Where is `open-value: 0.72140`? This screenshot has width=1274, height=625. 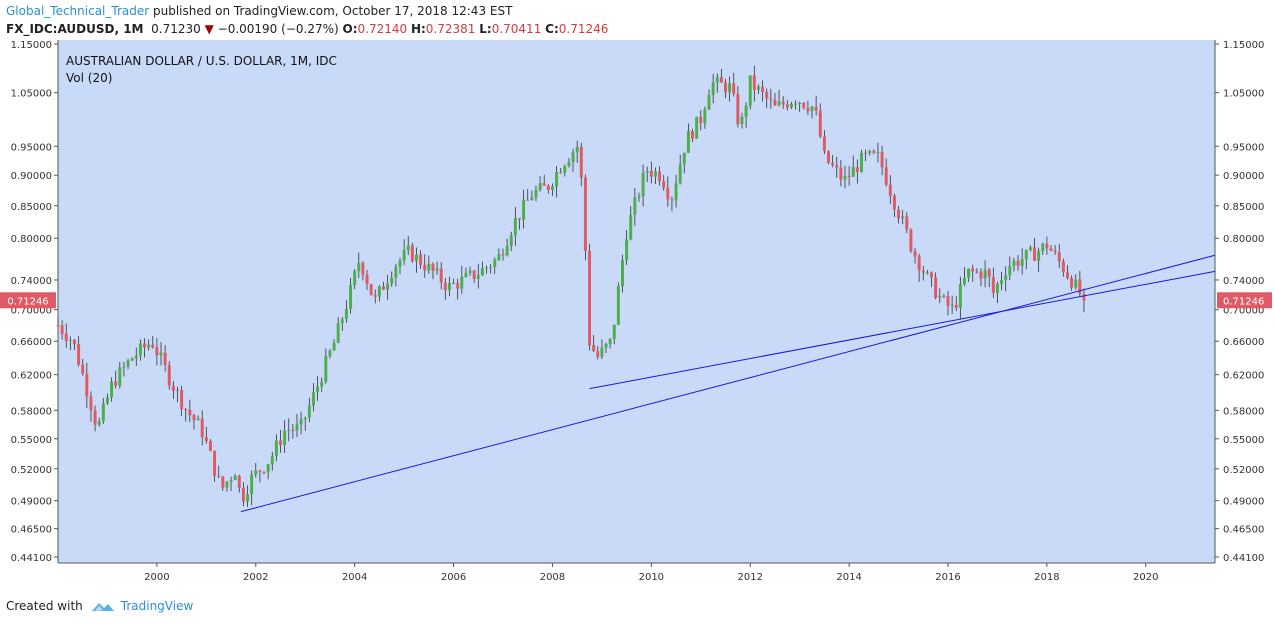
open-value: 0.72140 is located at coordinates (382, 29).